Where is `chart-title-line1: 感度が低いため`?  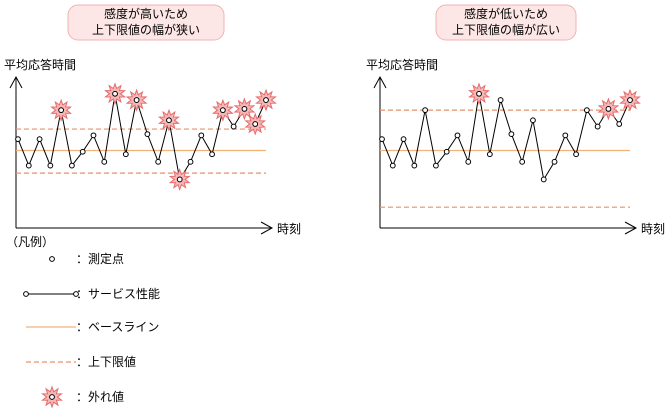 chart-title-line1: 感度が低いため is located at coordinates (506, 13).